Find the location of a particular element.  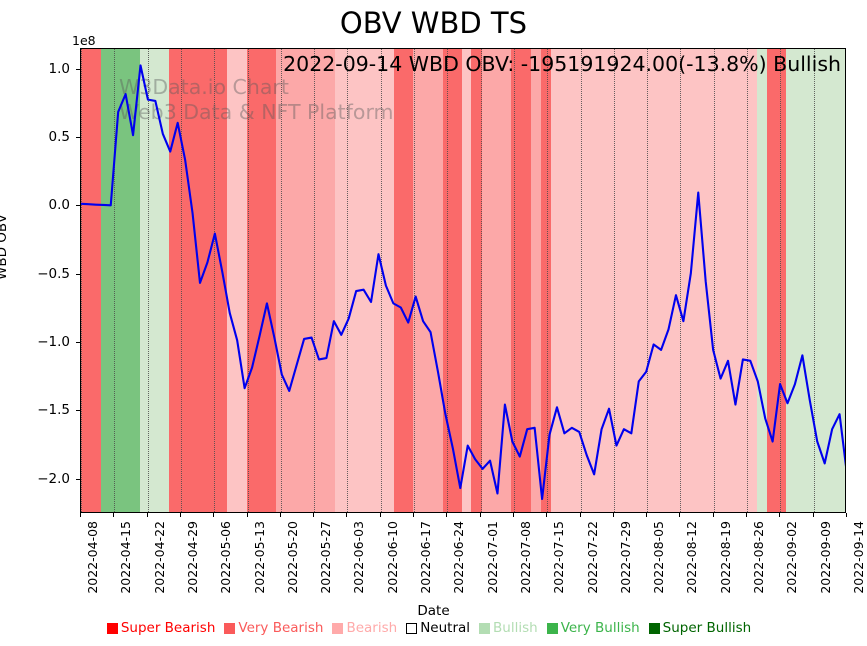

x-tick-label: 2022-06-24 is located at coordinates (459, 557).